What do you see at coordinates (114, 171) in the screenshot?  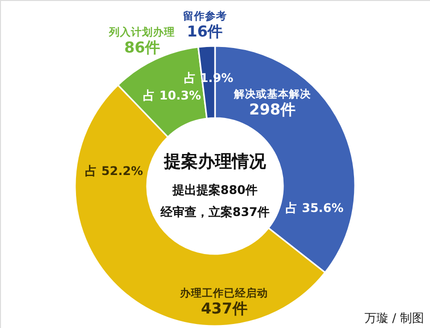 I see `text: 占 52.2%` at bounding box center [114, 171].